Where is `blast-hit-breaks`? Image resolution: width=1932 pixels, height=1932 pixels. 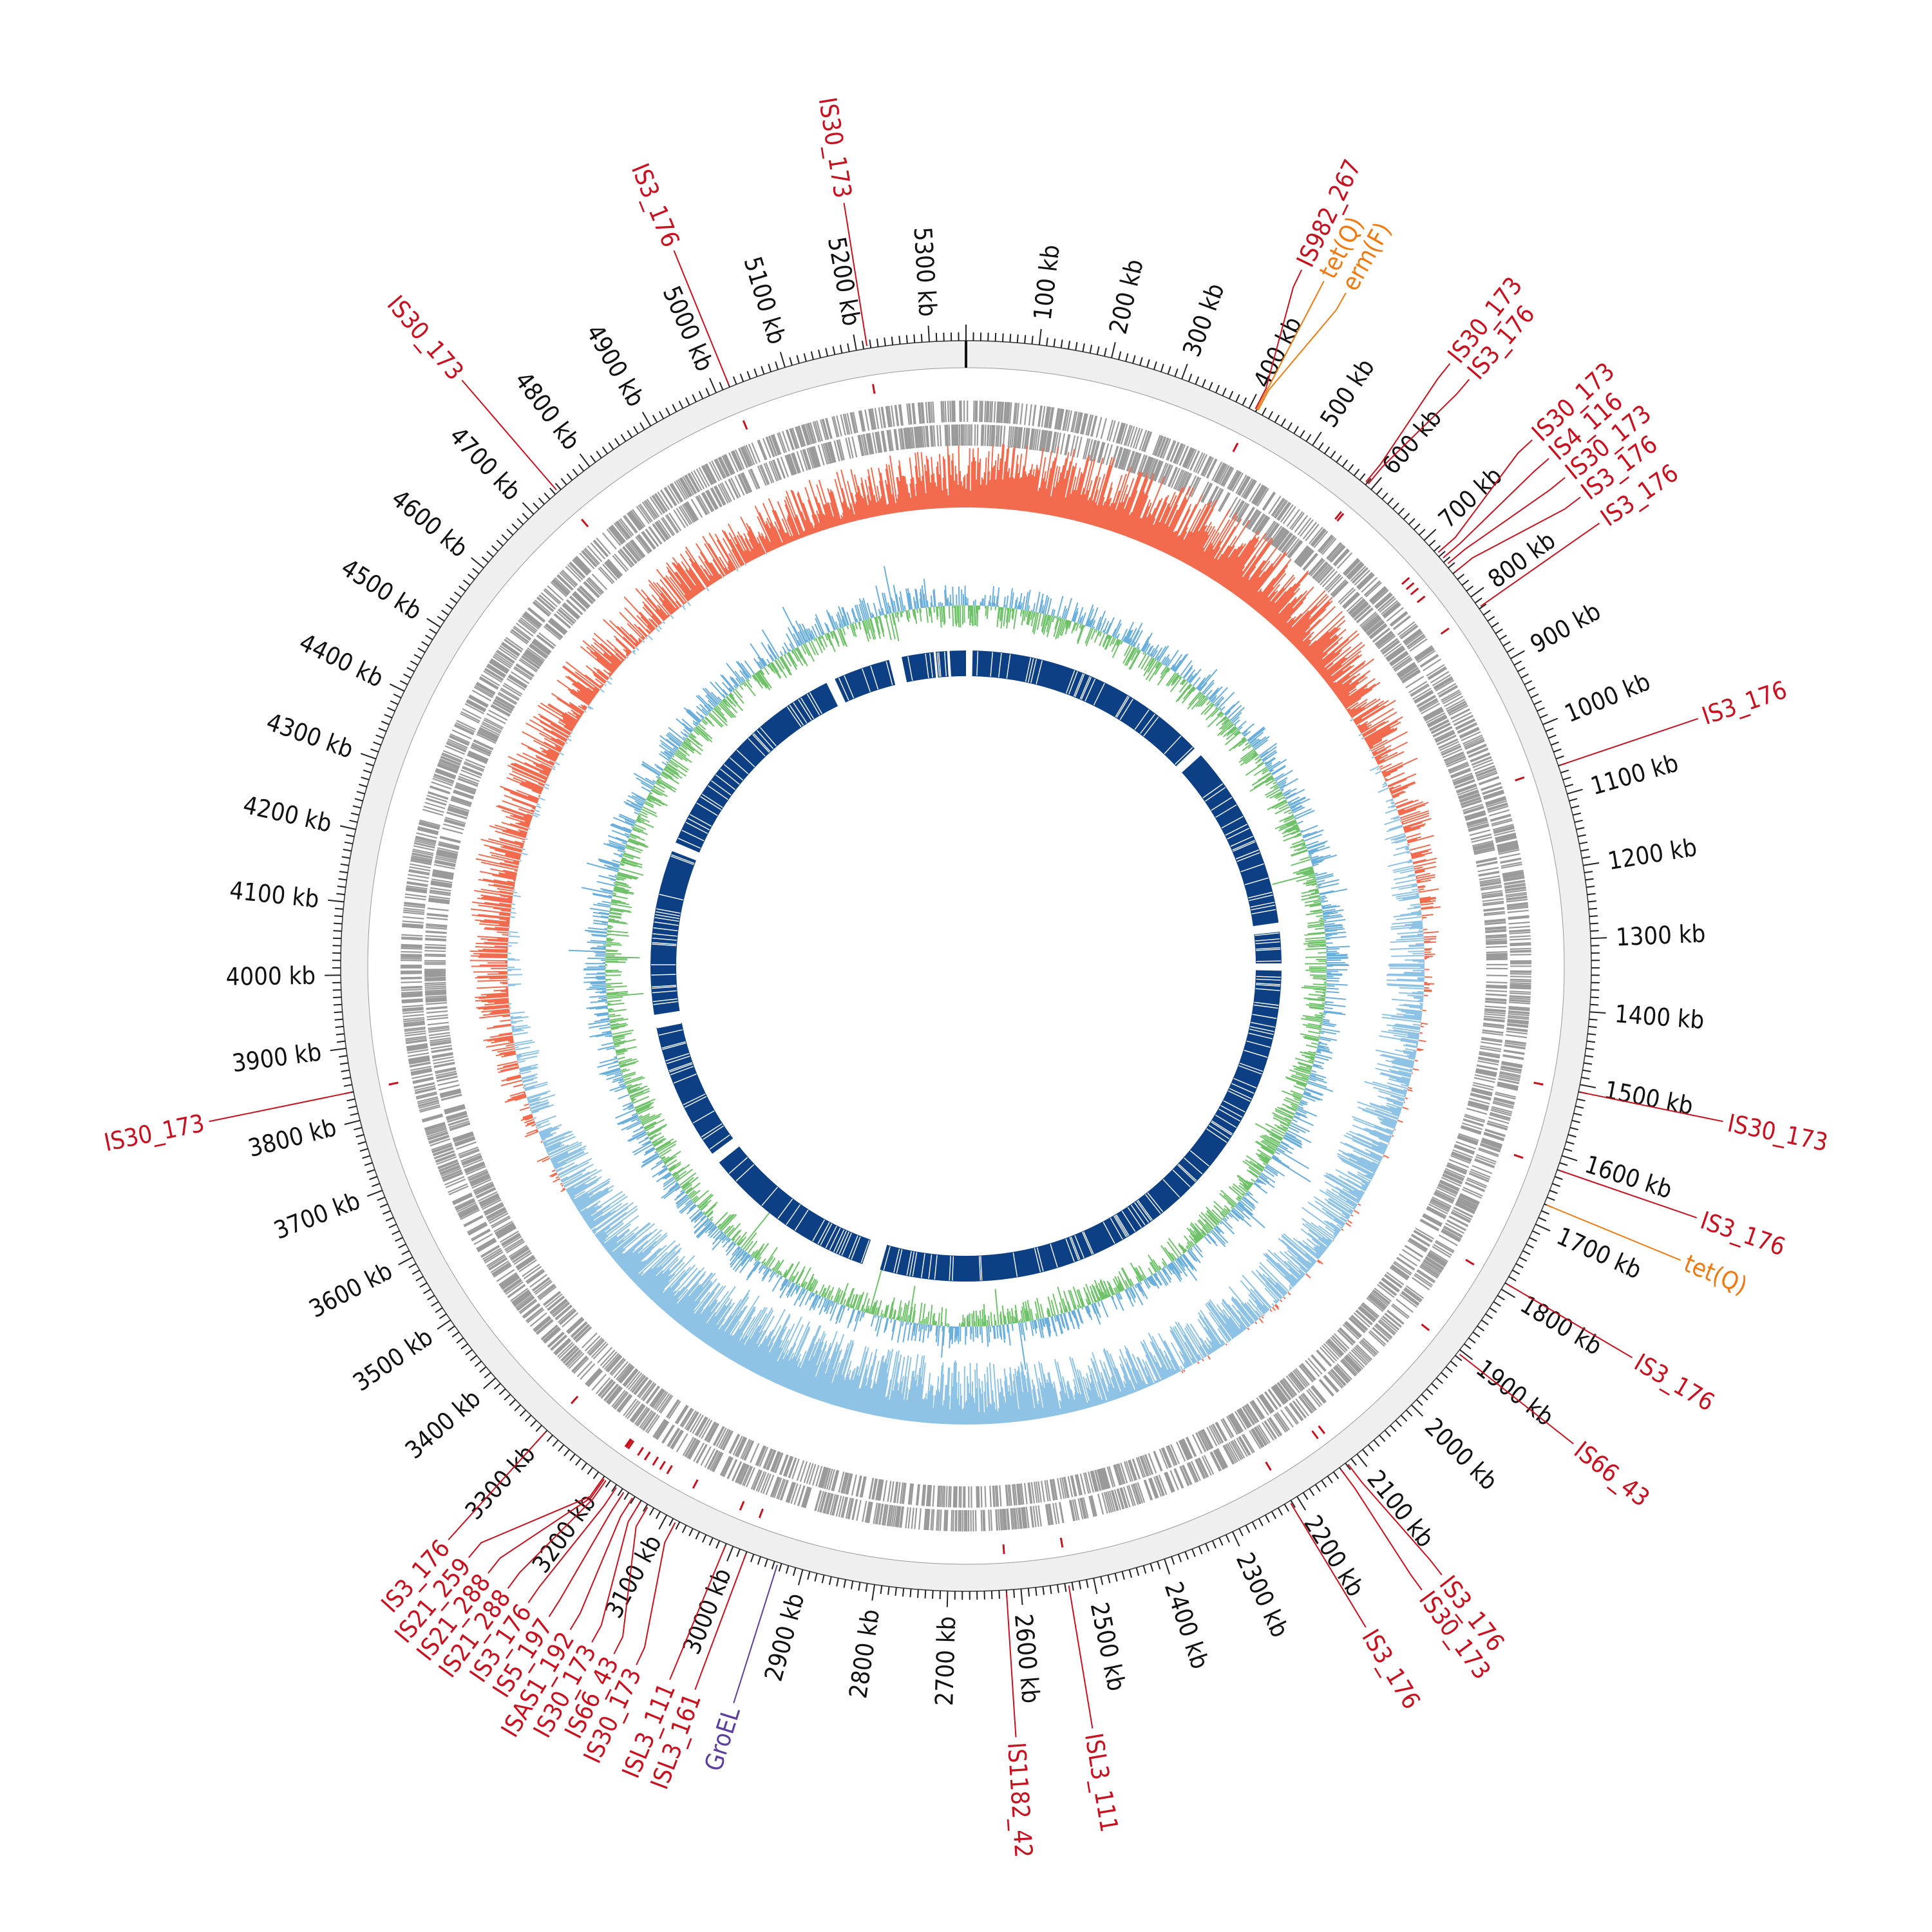
blast-hit-breaks is located at coordinates (966, 966).